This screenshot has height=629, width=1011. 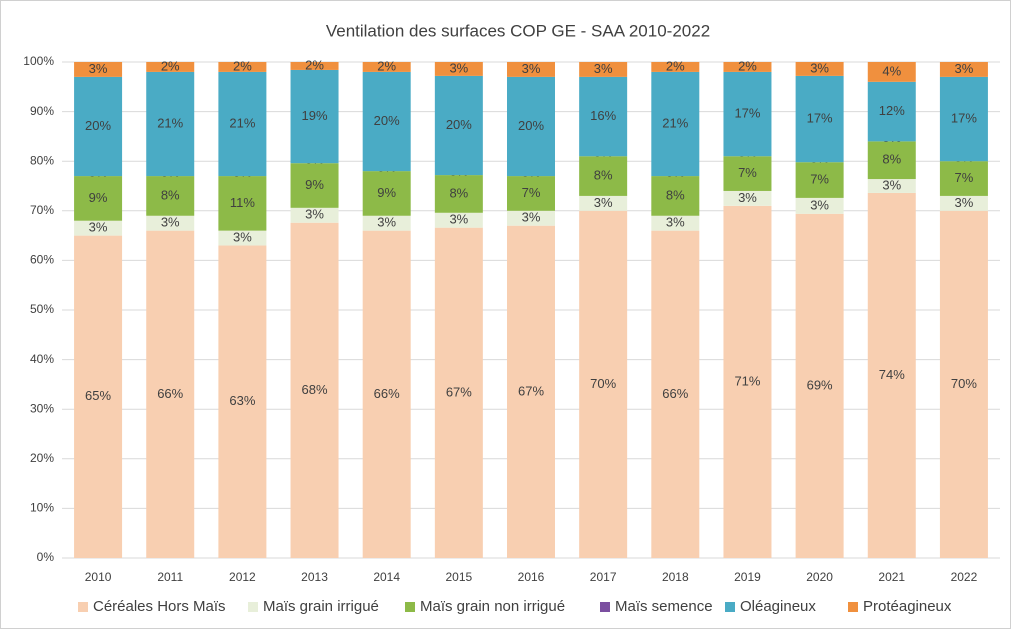 What do you see at coordinates (819, 577) in the screenshot?
I see `x-tick-label: 2020` at bounding box center [819, 577].